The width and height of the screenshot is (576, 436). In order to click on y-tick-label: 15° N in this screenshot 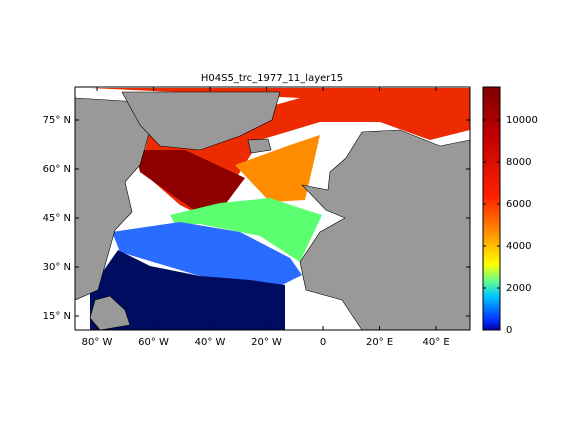, I will do `click(57, 316)`.